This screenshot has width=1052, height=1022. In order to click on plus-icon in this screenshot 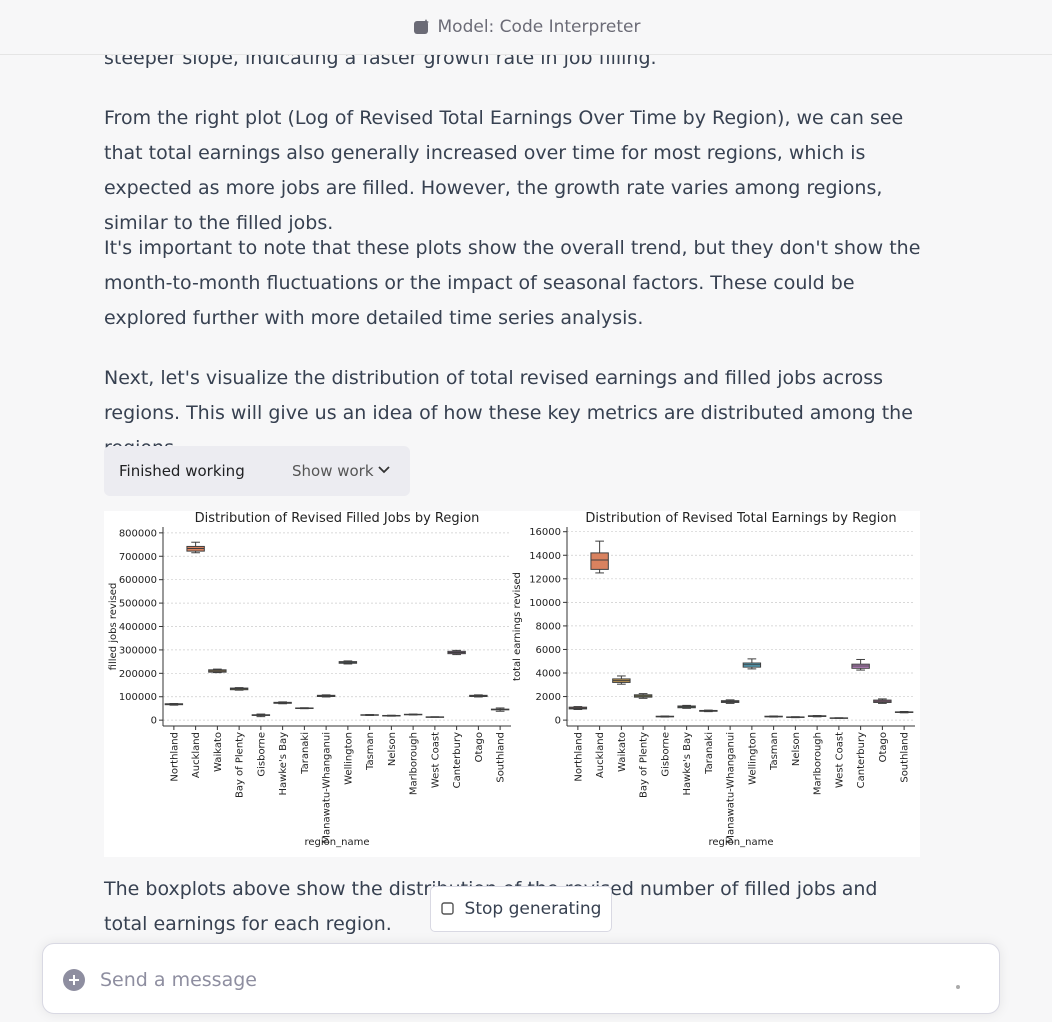, I will do `click(74, 980)`.